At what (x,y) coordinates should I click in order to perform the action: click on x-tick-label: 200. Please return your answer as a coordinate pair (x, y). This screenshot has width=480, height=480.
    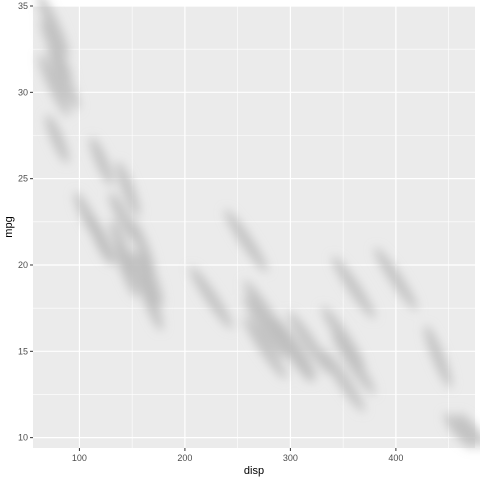
    Looking at the image, I should click on (184, 458).